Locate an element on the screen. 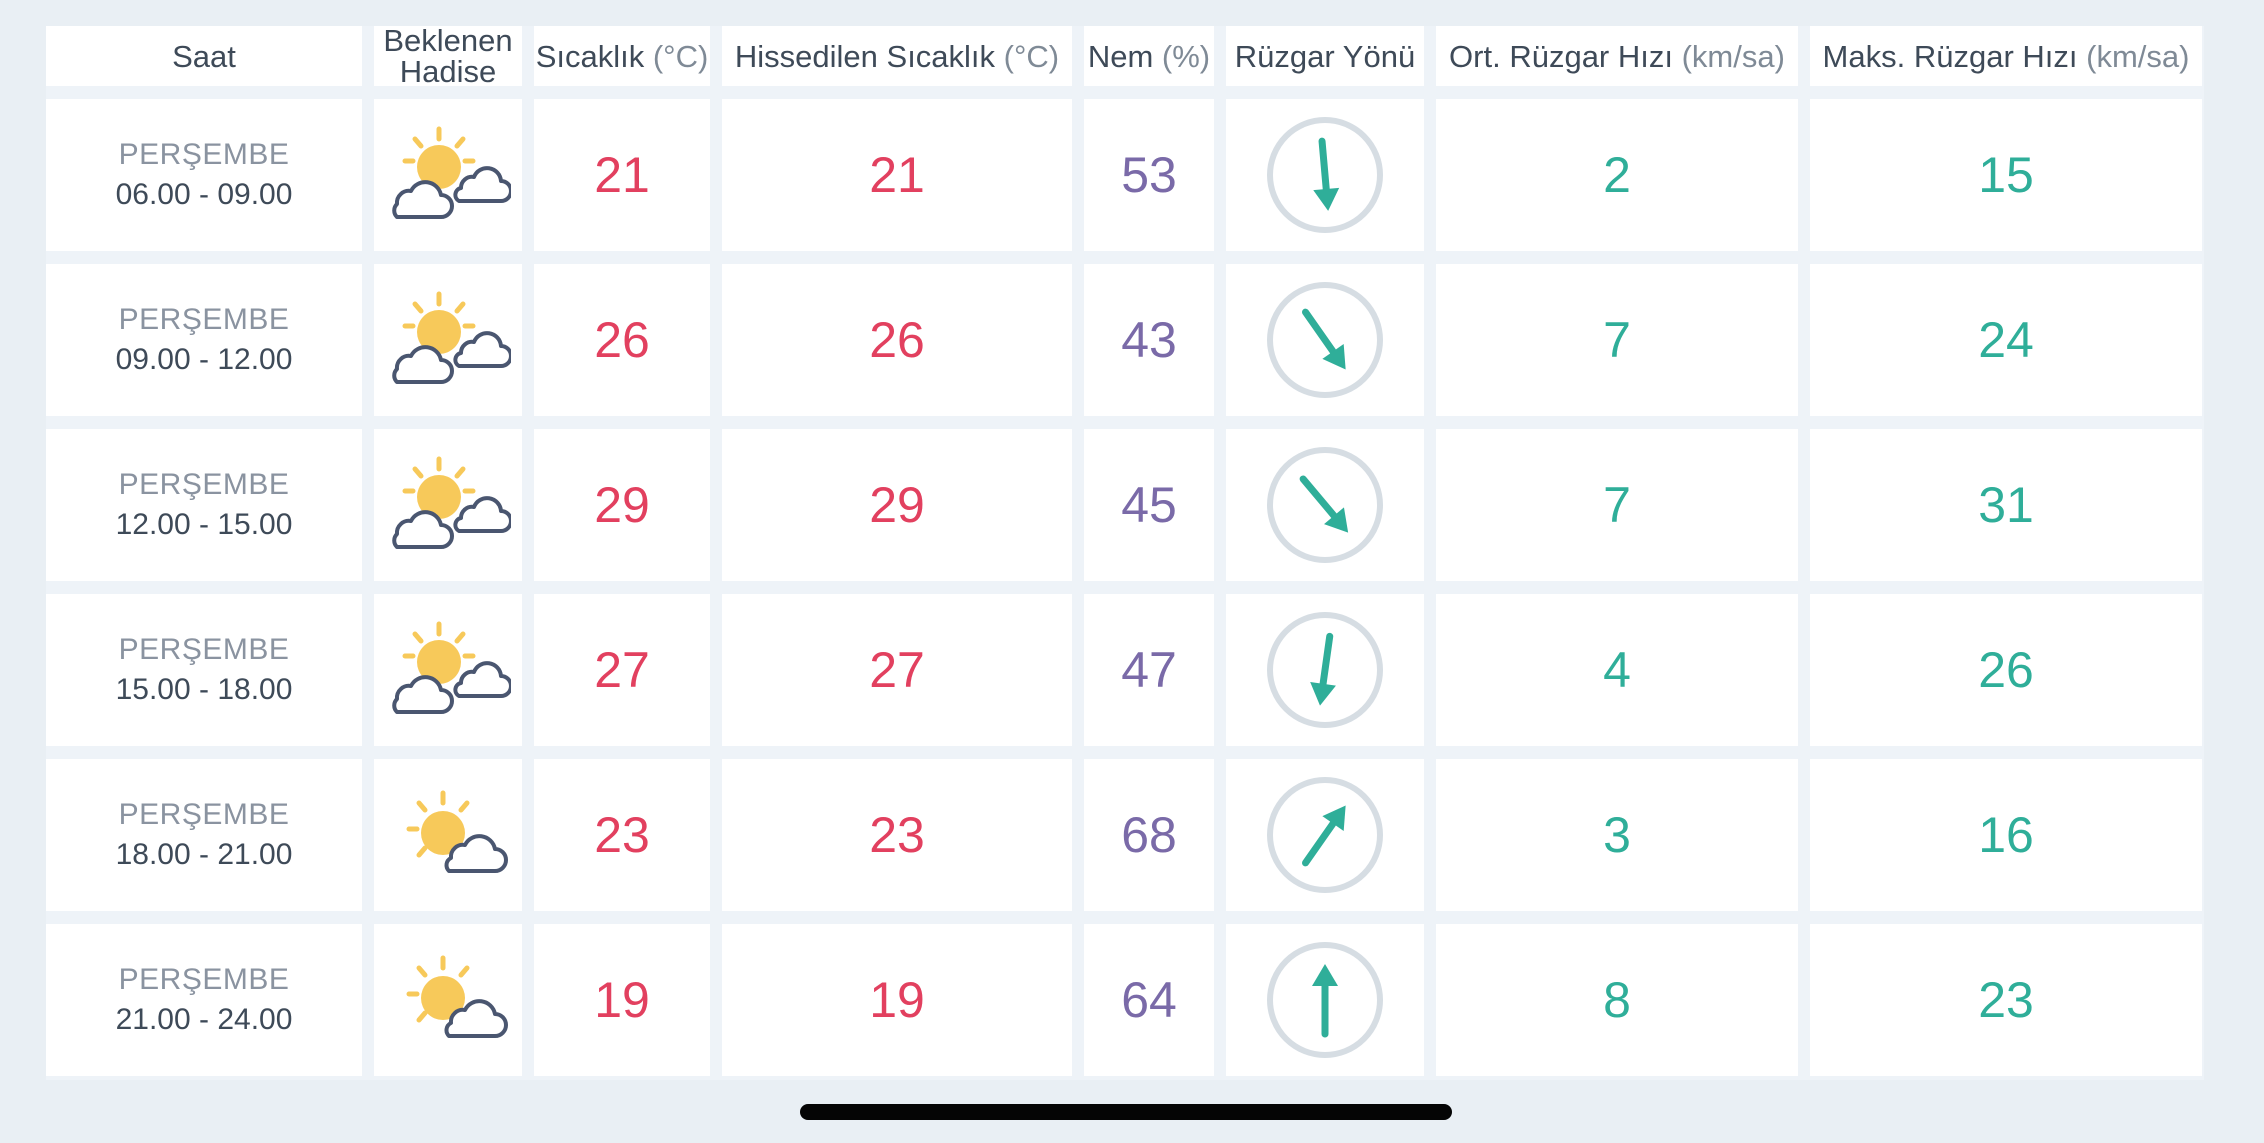 The height and width of the screenshot is (1143, 2264). feels-like-value: 21 is located at coordinates (897, 175).